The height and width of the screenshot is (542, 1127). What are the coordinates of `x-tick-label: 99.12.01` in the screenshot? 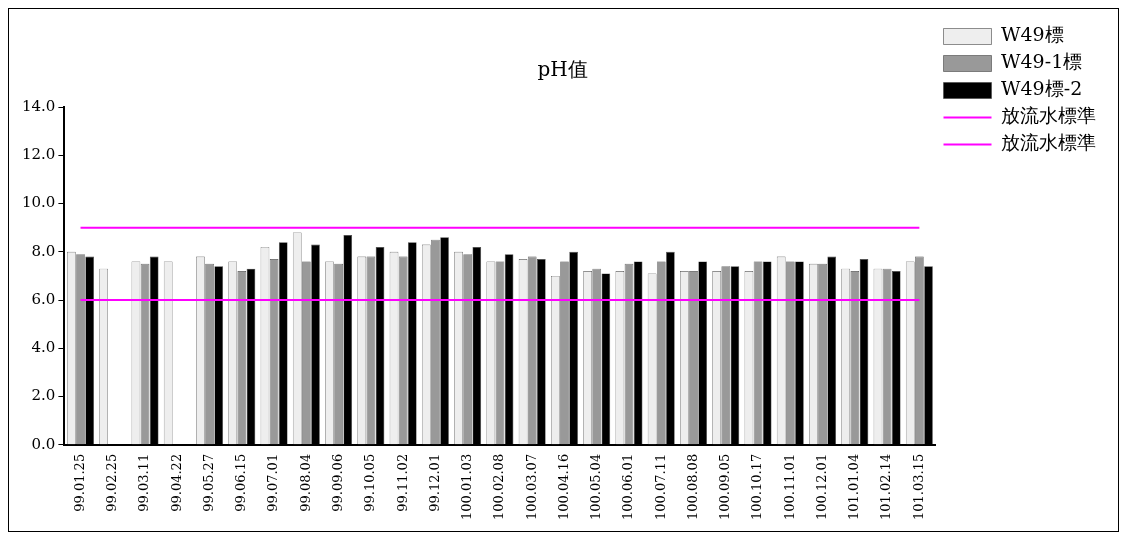 It's located at (434, 482).